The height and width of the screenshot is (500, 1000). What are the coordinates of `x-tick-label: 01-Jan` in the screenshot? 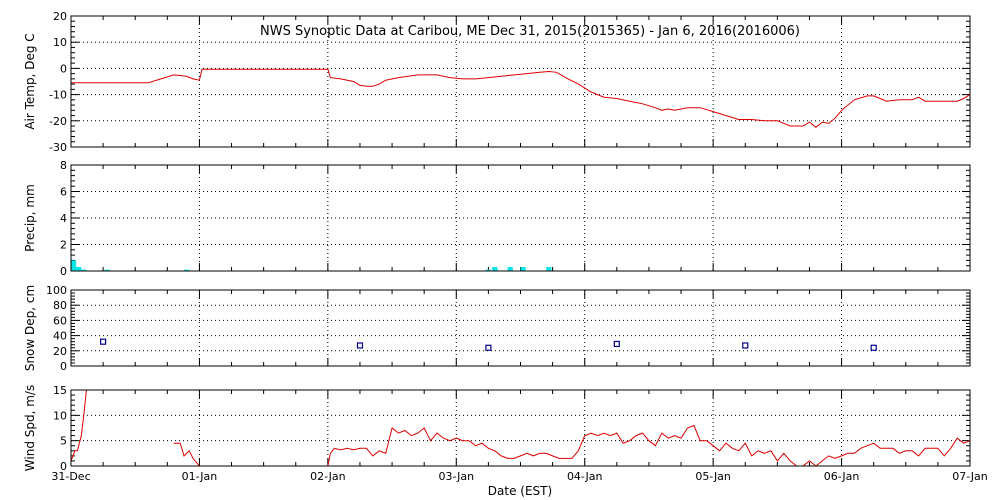 It's located at (200, 476).